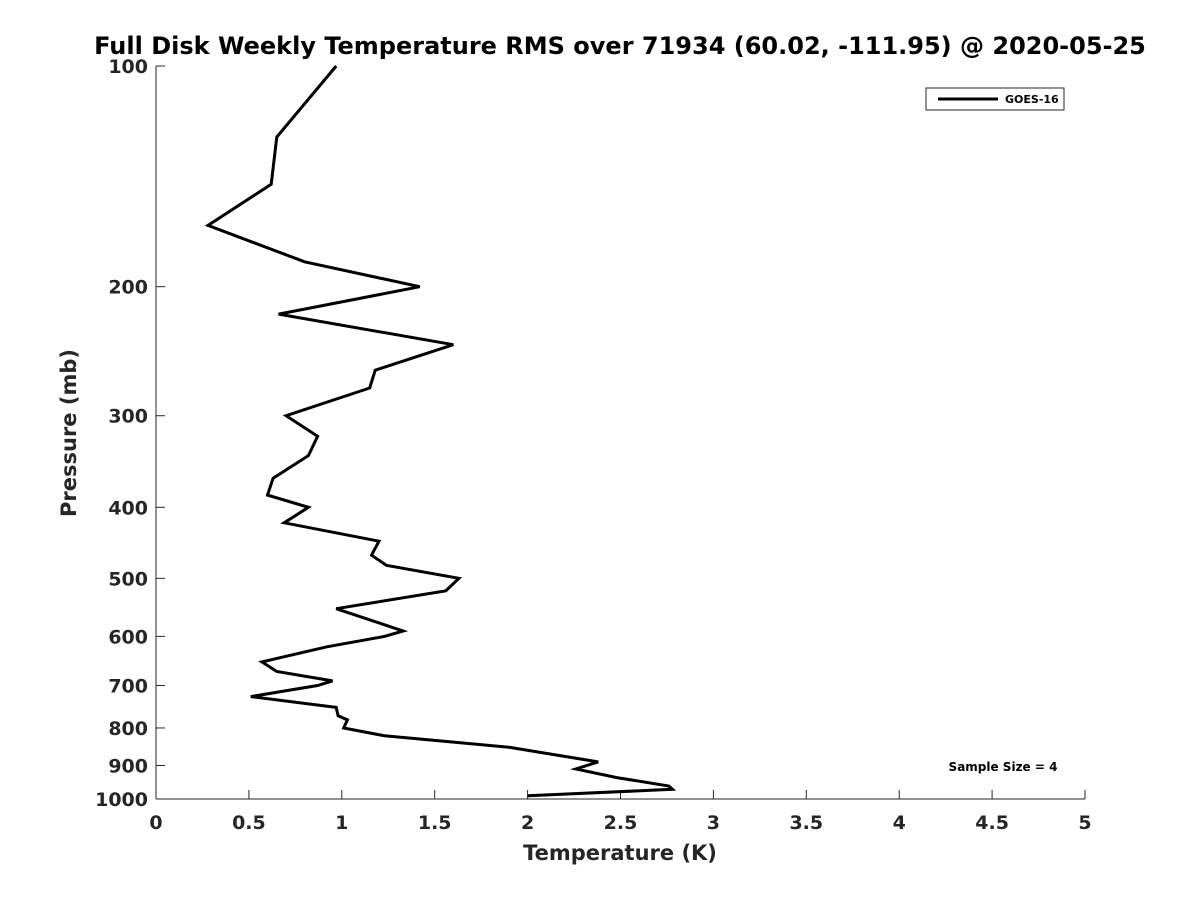 The image size is (1200, 900). Describe the element at coordinates (121, 800) in the screenshot. I see `y-tick-label: 1000` at that location.